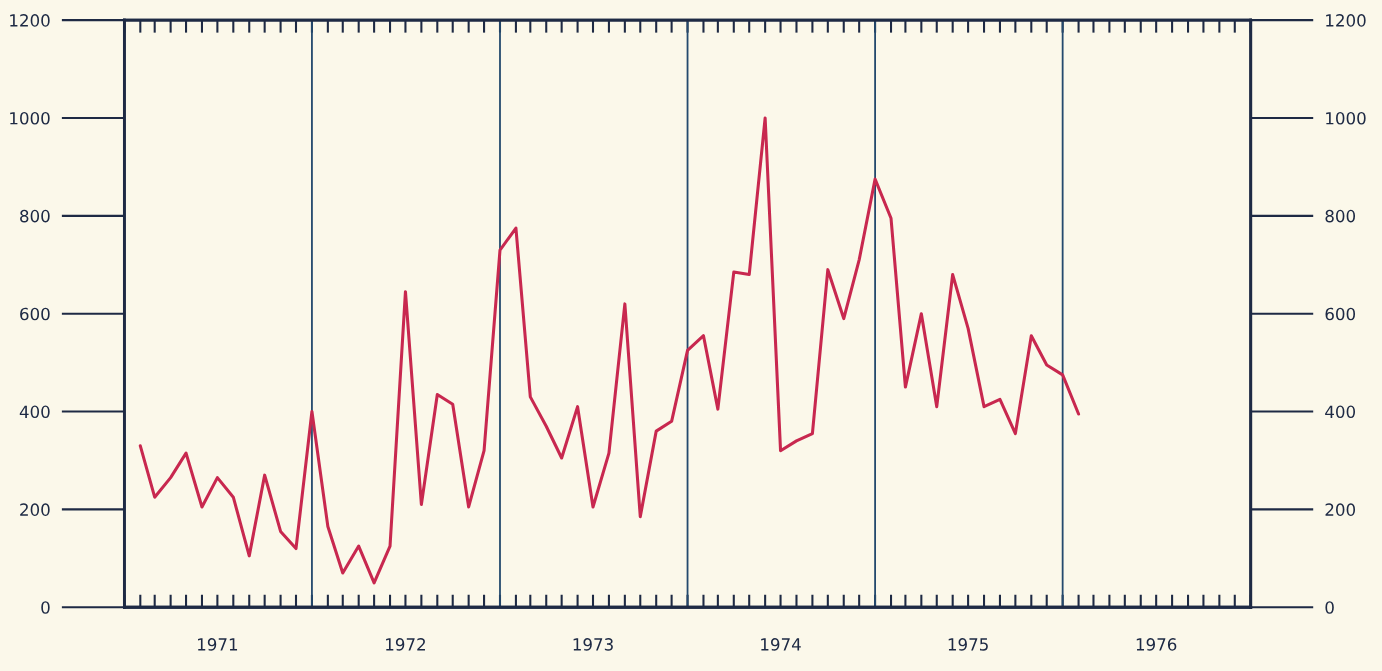 The height and width of the screenshot is (671, 1382). Describe the element at coordinates (34, 412) in the screenshot. I see `y-tick-label: 400` at that location.